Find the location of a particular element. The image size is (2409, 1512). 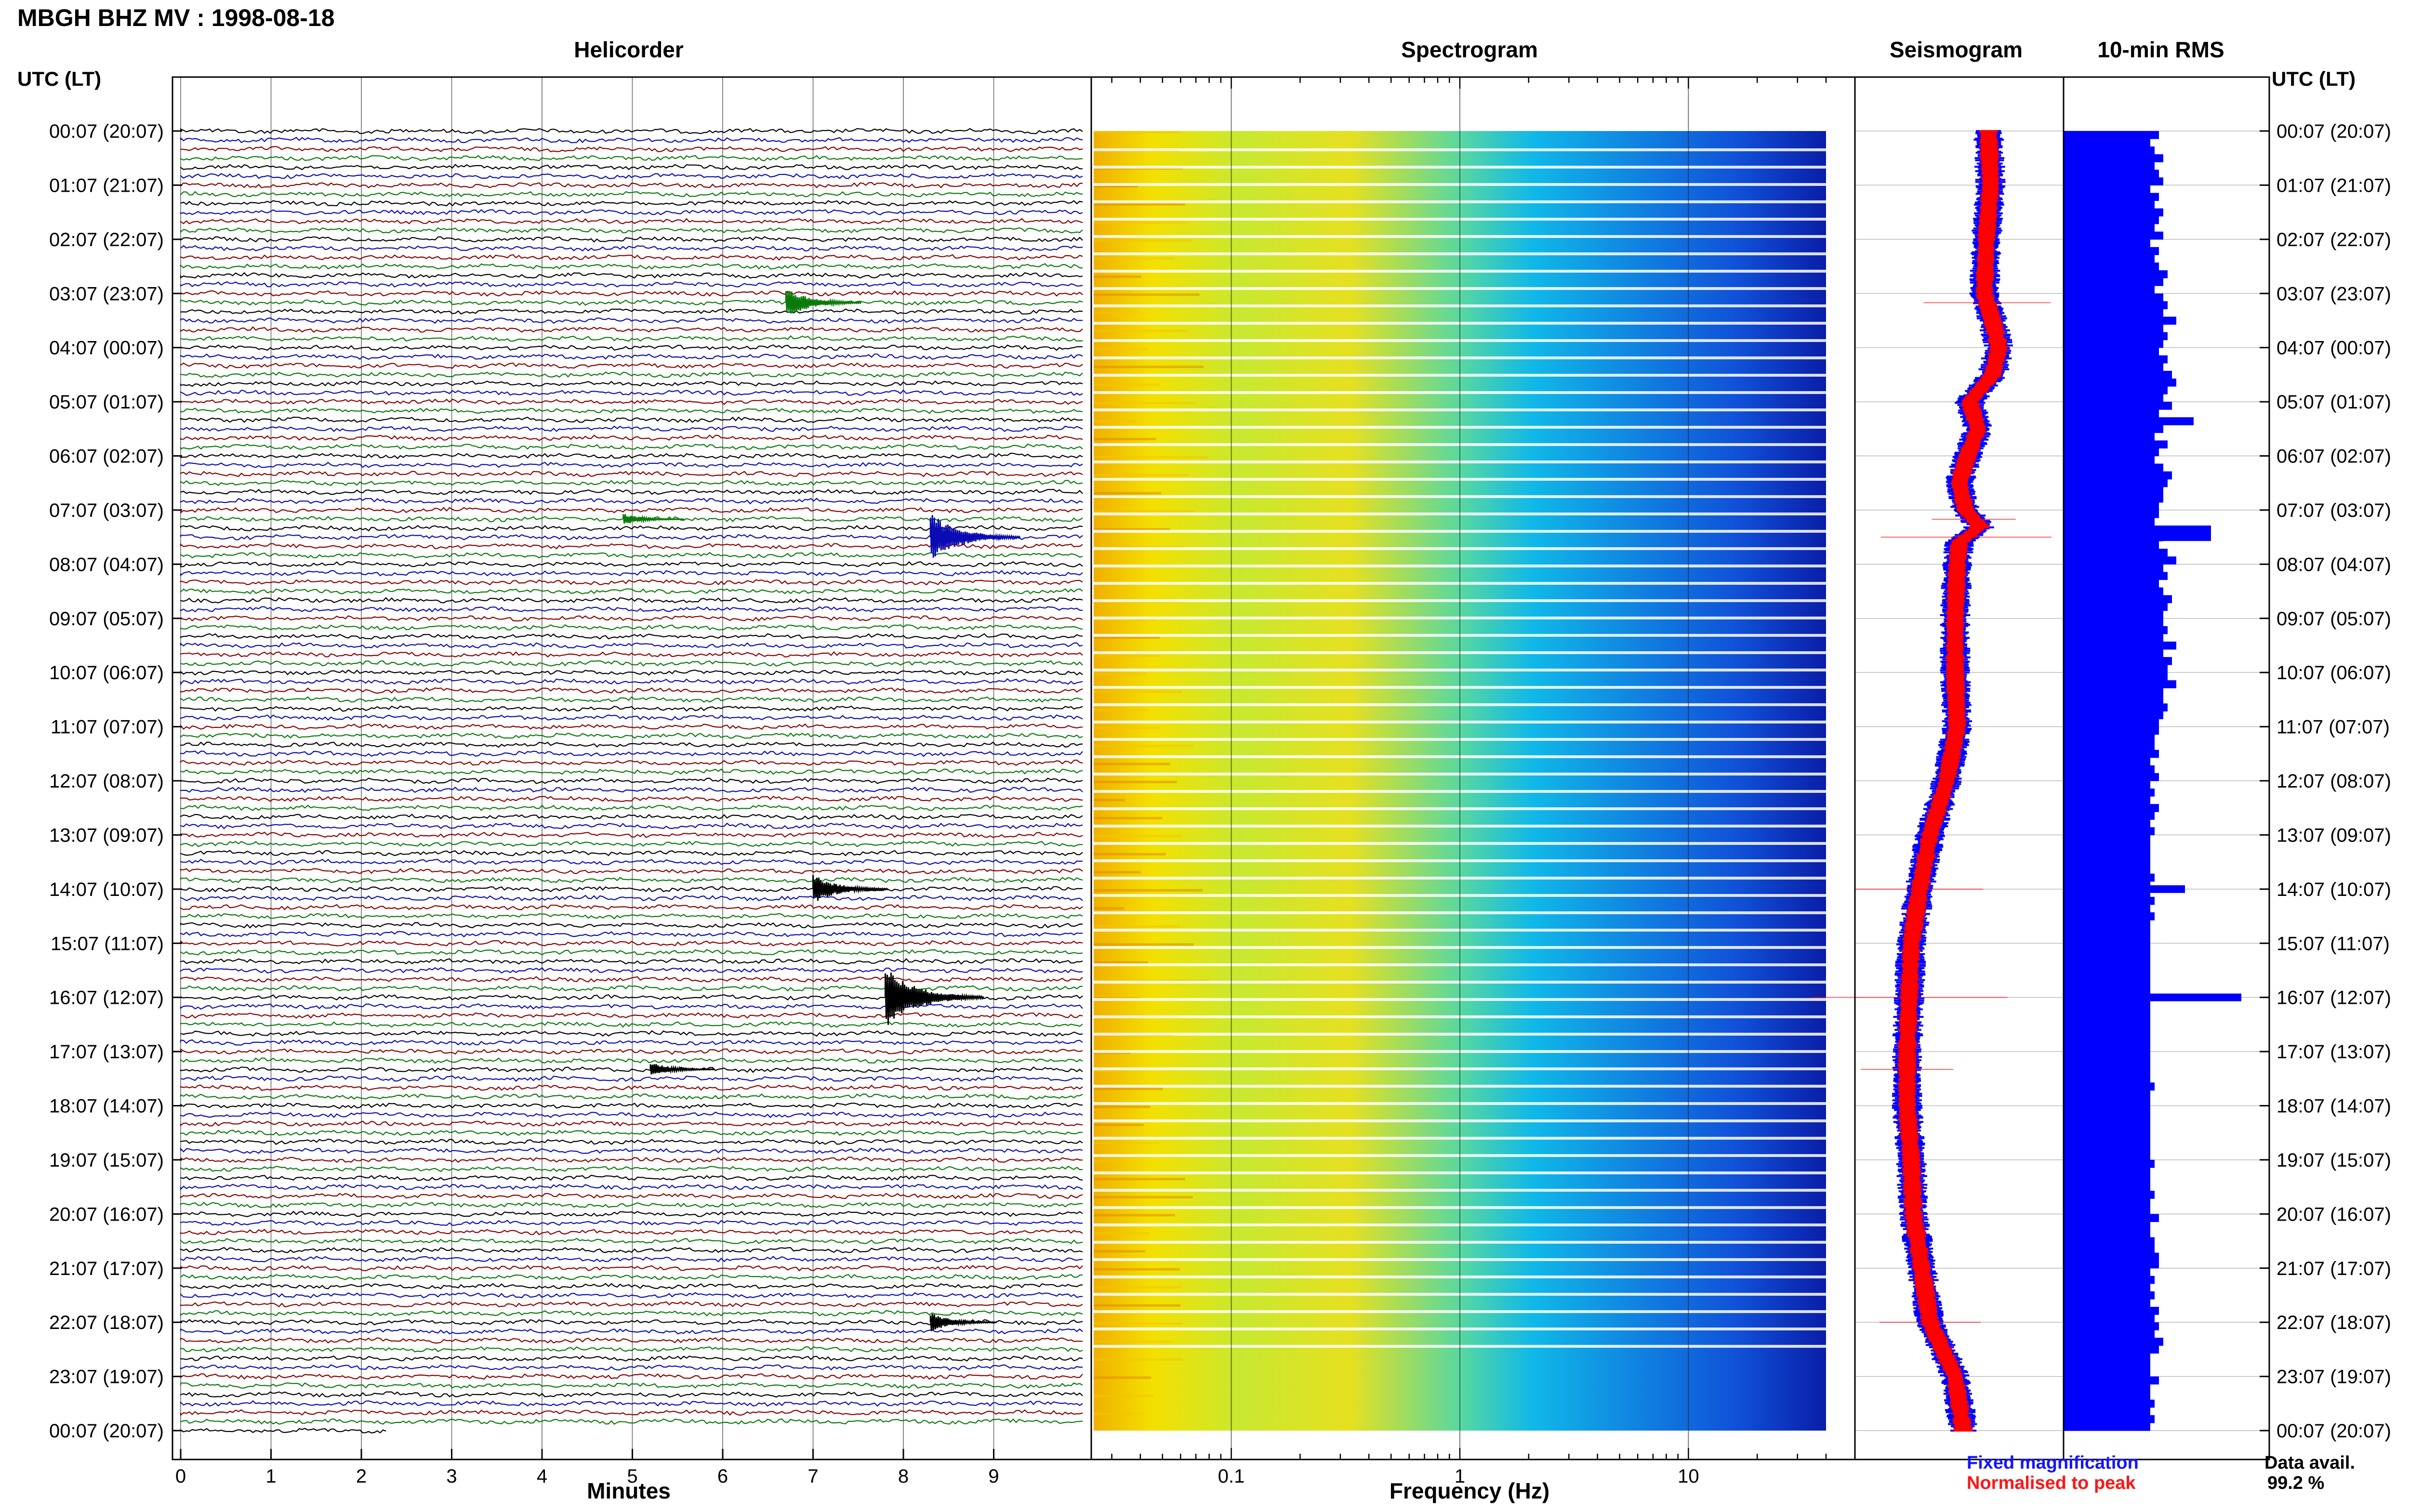

minute-tick-label: 8 is located at coordinates (903, 1476).